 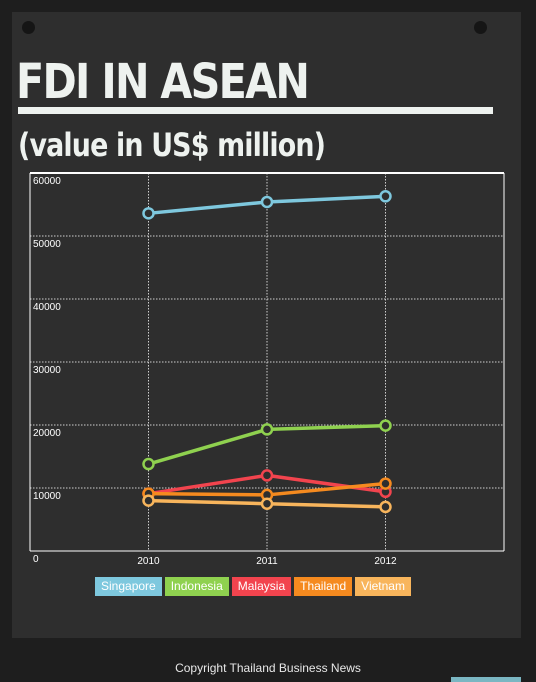 I want to click on y-tick-label: 10000, so click(x=47, y=496).